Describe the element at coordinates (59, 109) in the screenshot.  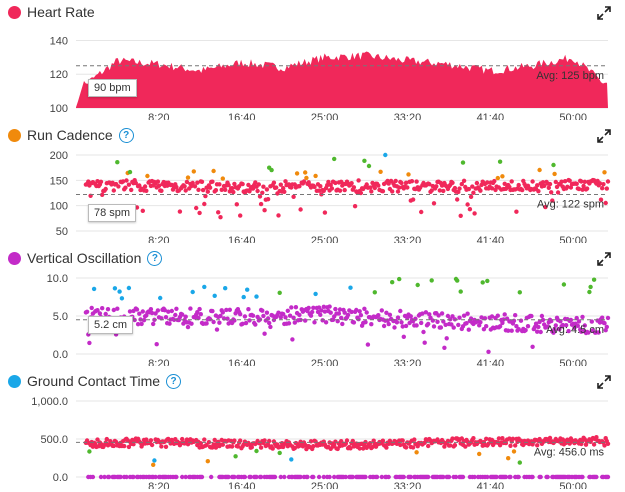
I see `y-tick-label: 100` at that location.